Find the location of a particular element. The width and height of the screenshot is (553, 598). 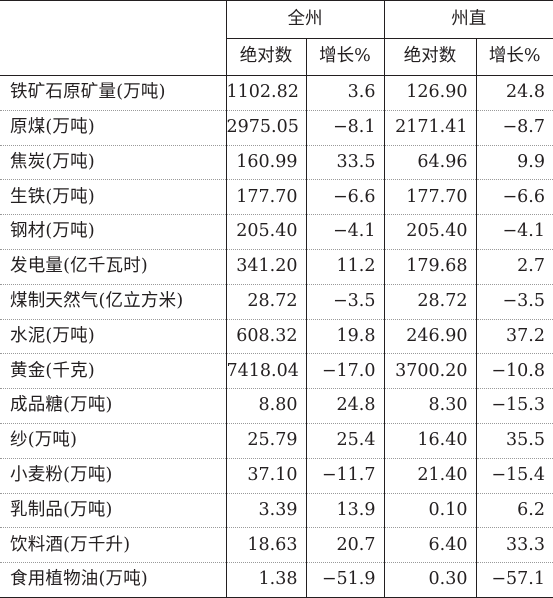

row-item-label: 食用植物油(万吨) is located at coordinates (113, 580).